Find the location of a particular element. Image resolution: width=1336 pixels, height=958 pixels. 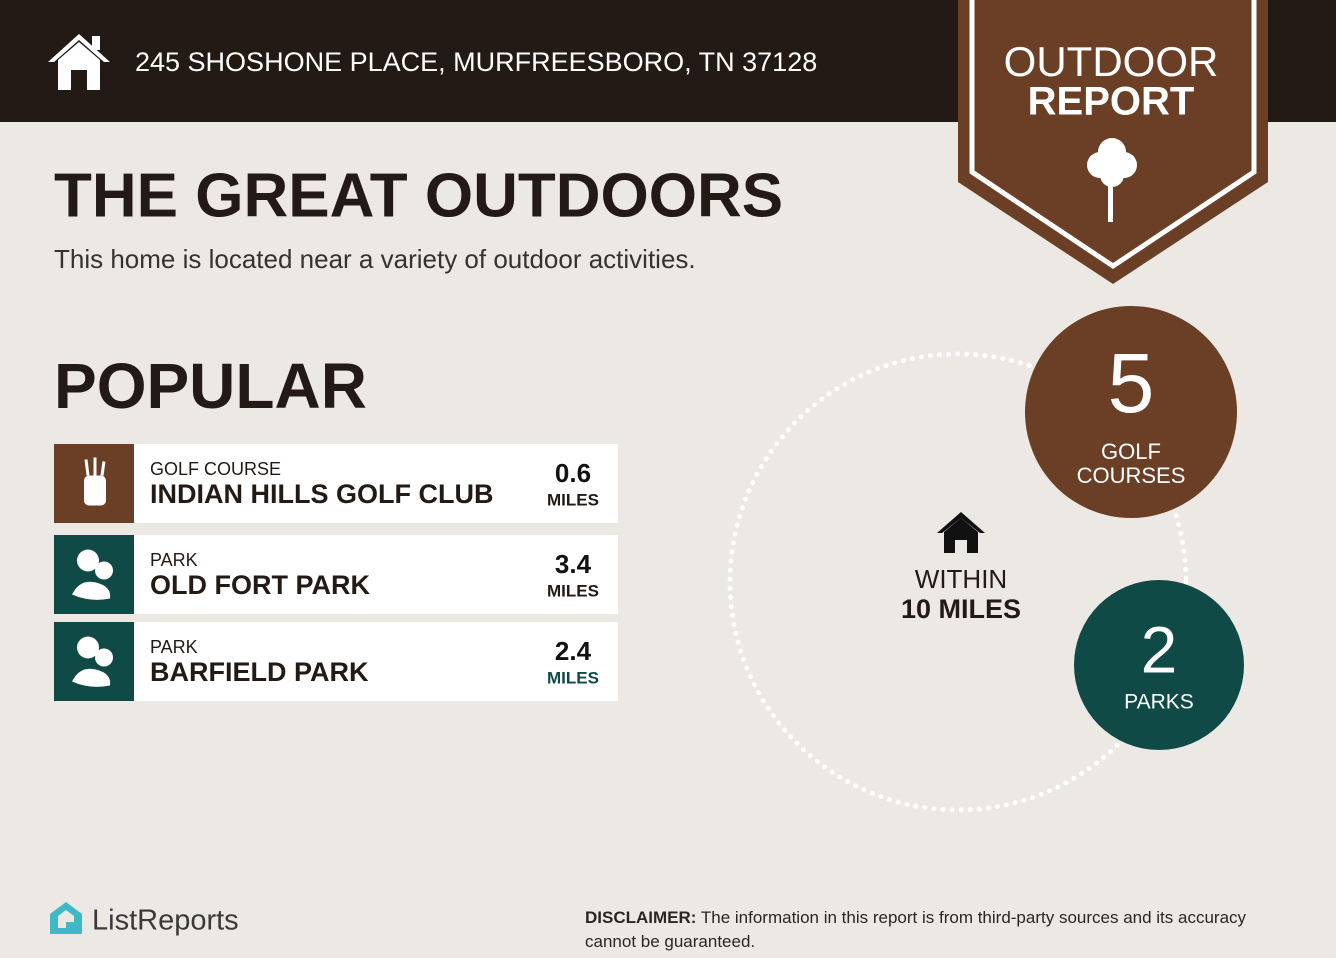

golf-bag is located at coordinates (95, 490).